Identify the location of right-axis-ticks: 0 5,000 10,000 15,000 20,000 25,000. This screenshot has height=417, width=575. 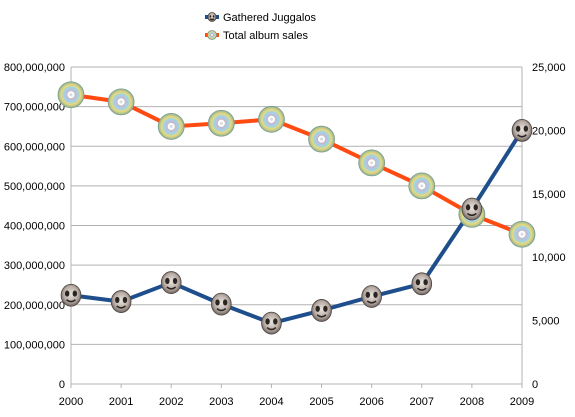
(549, 226).